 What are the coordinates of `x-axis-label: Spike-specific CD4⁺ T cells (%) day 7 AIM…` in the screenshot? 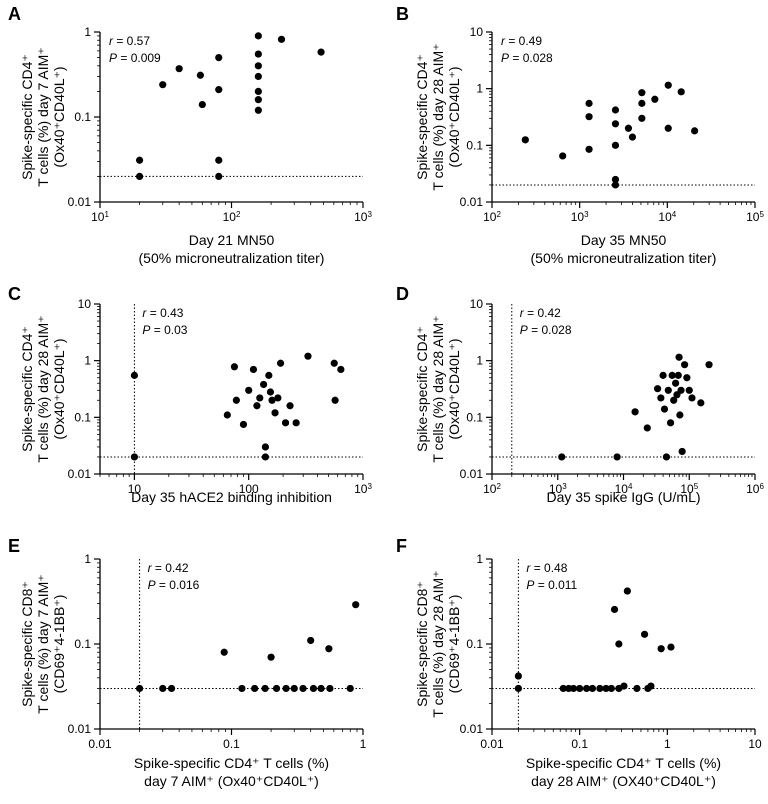 It's located at (231, 772).